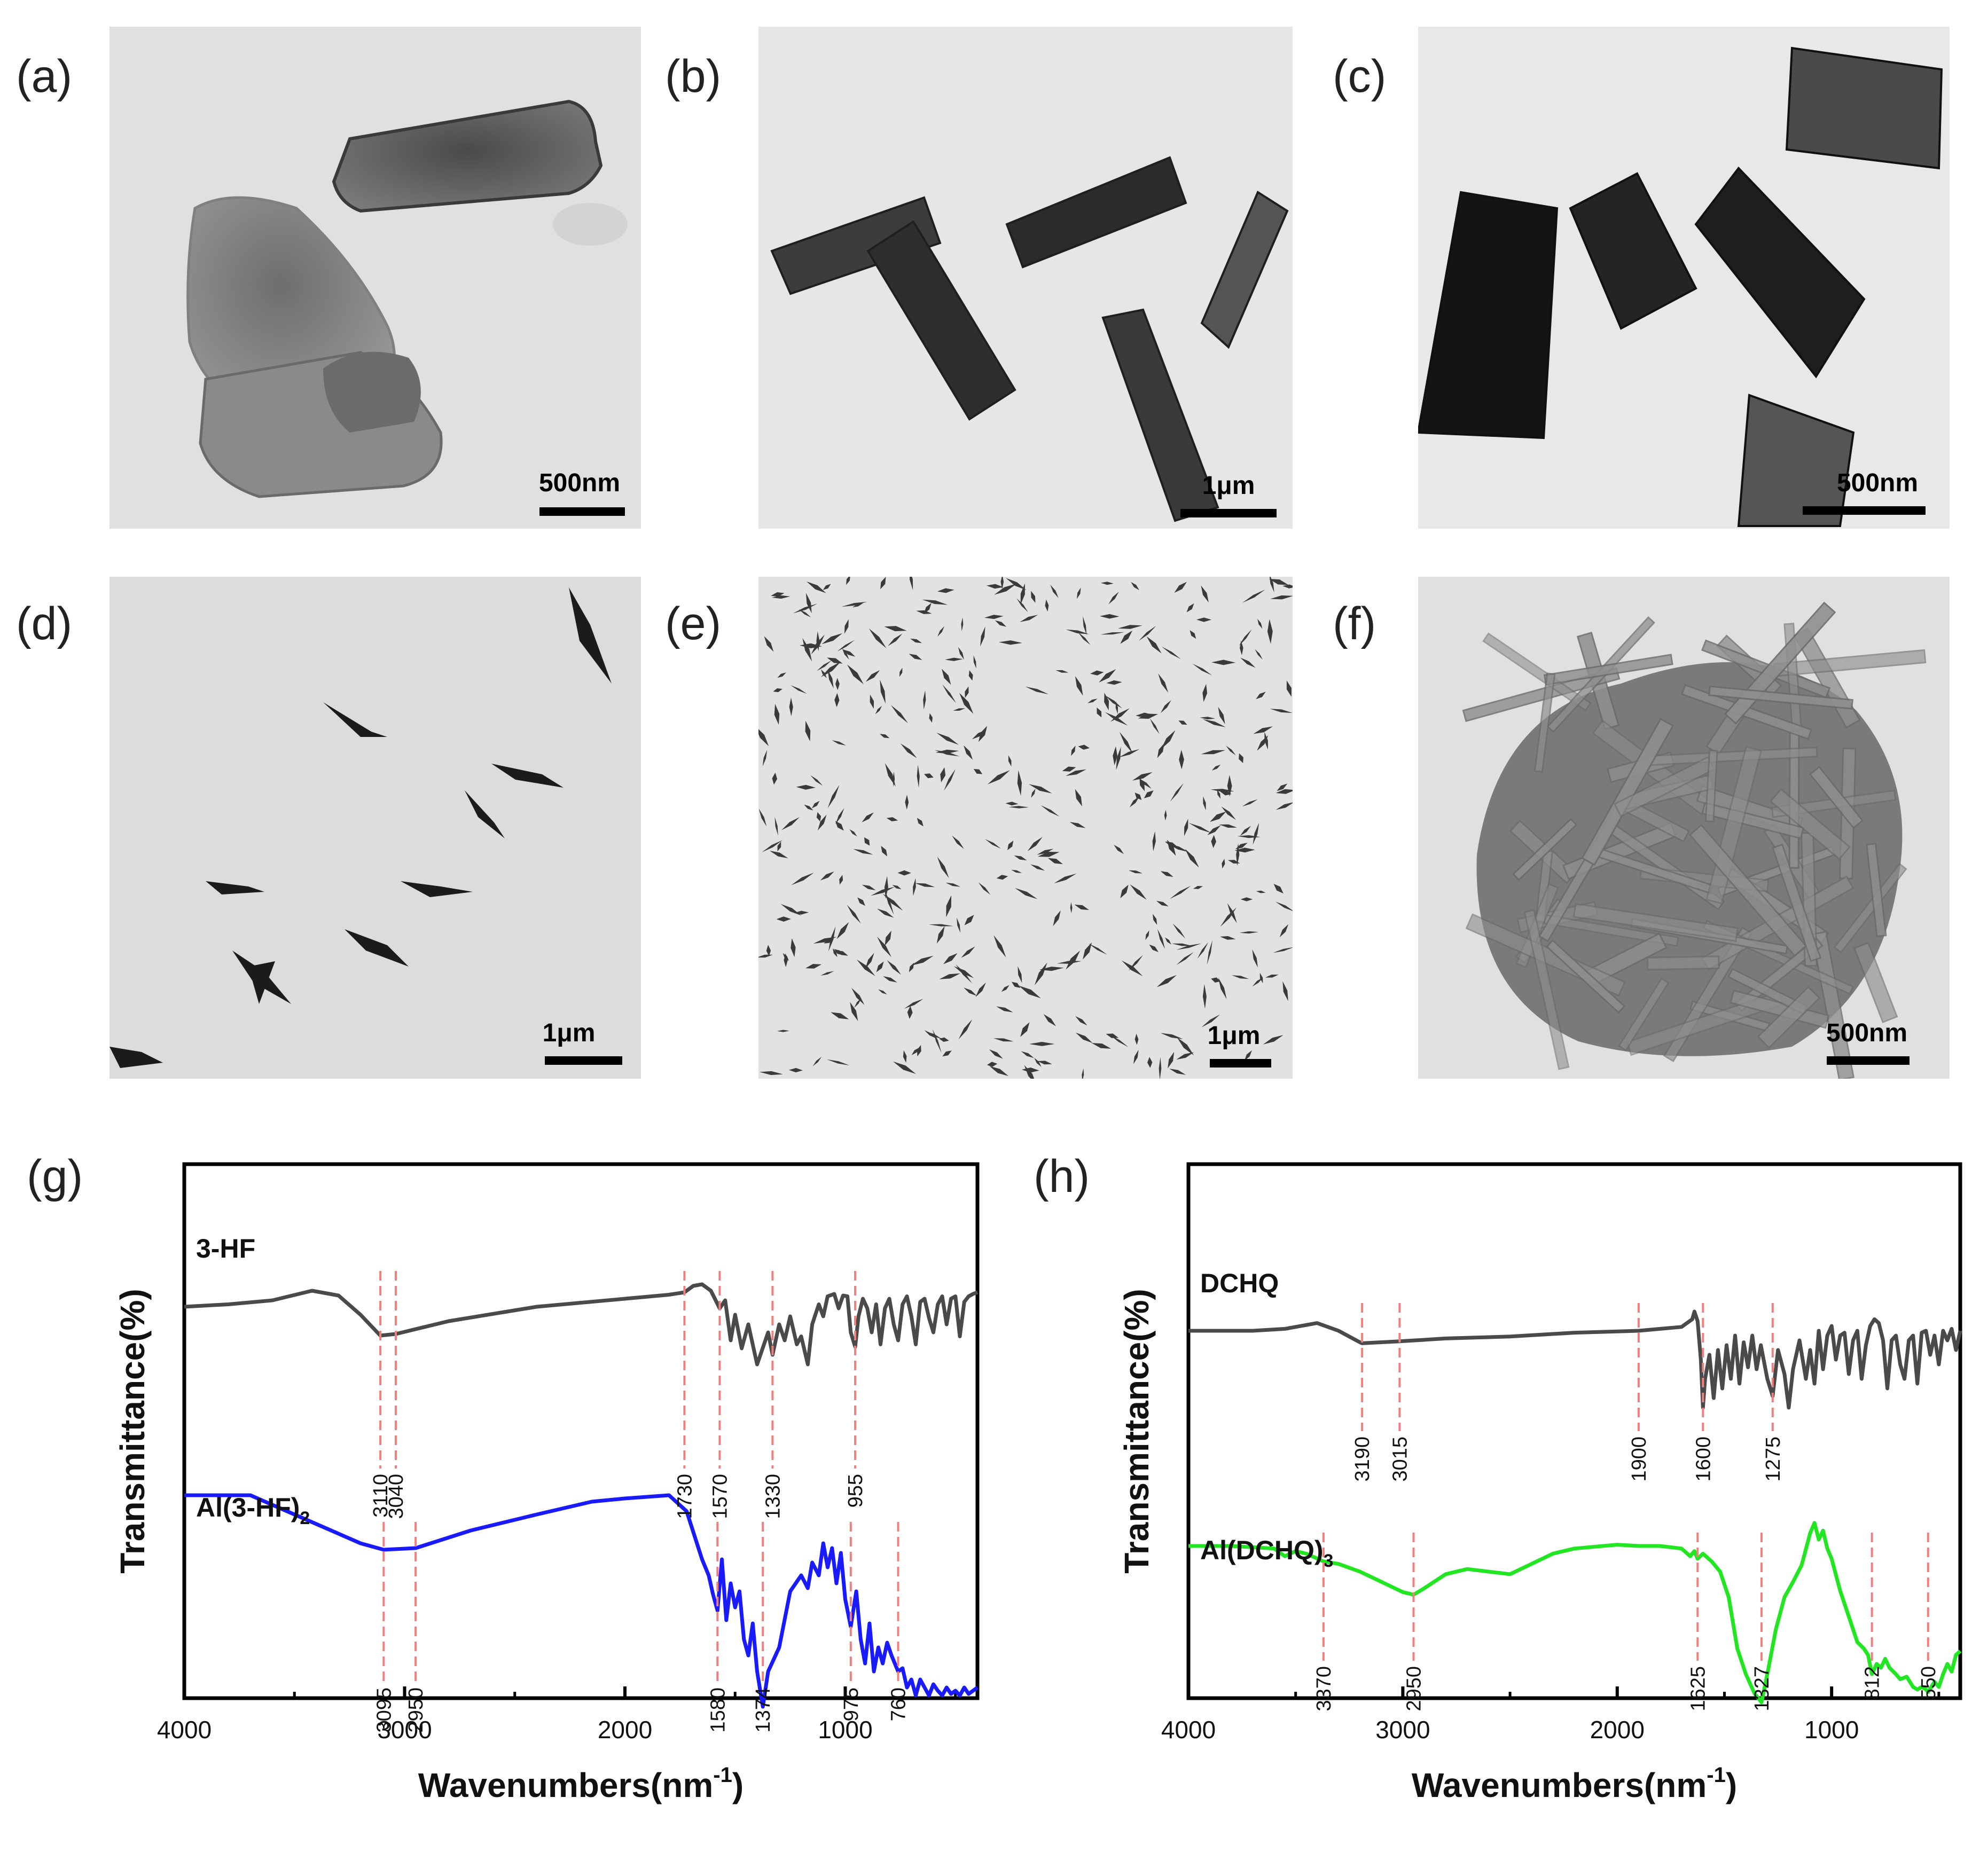  Describe the element at coordinates (1160, 415) in the screenshot. I see `particle` at that location.